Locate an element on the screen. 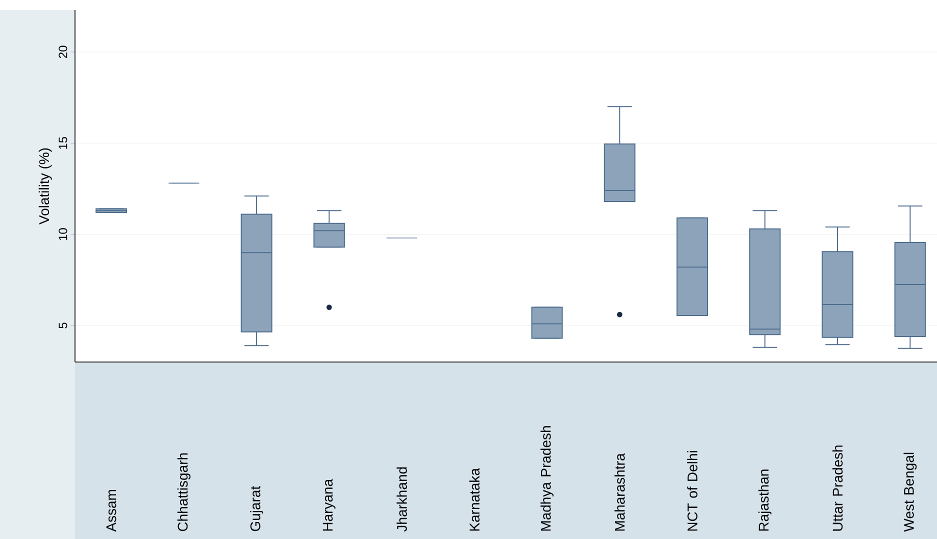 This screenshot has height=539, width=937. y-tick-label: 10 is located at coordinates (63, 234).